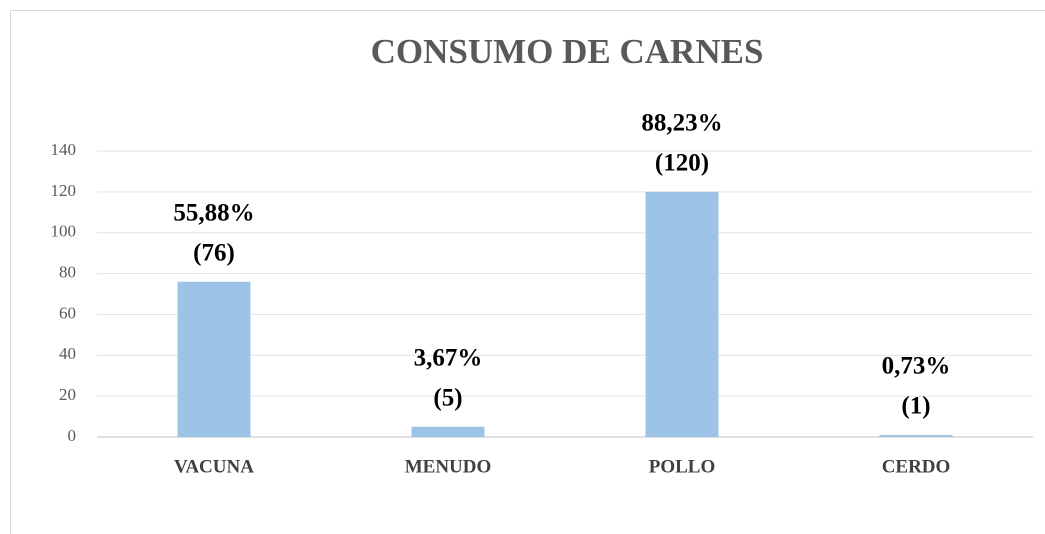 The width and height of the screenshot is (1045, 534). Describe the element at coordinates (67, 353) in the screenshot. I see `y-tick-label: 40` at that location.